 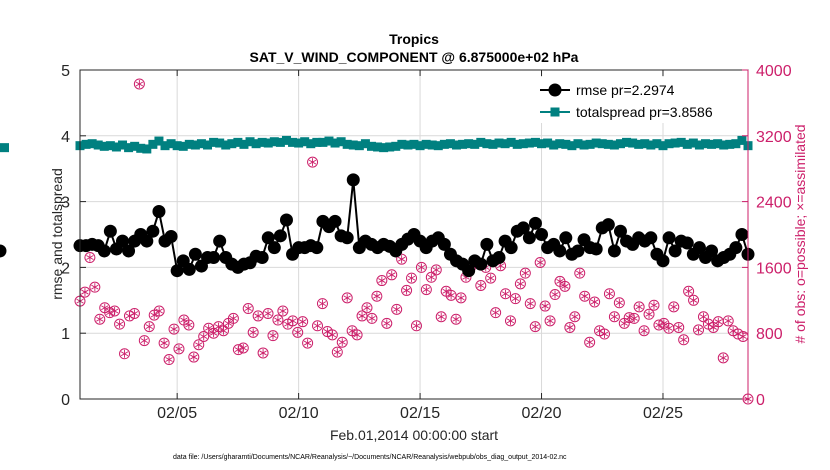 What do you see at coordinates (57, 234) in the screenshot?
I see `y-axis-label: rmse and totalspread` at bounding box center [57, 234].